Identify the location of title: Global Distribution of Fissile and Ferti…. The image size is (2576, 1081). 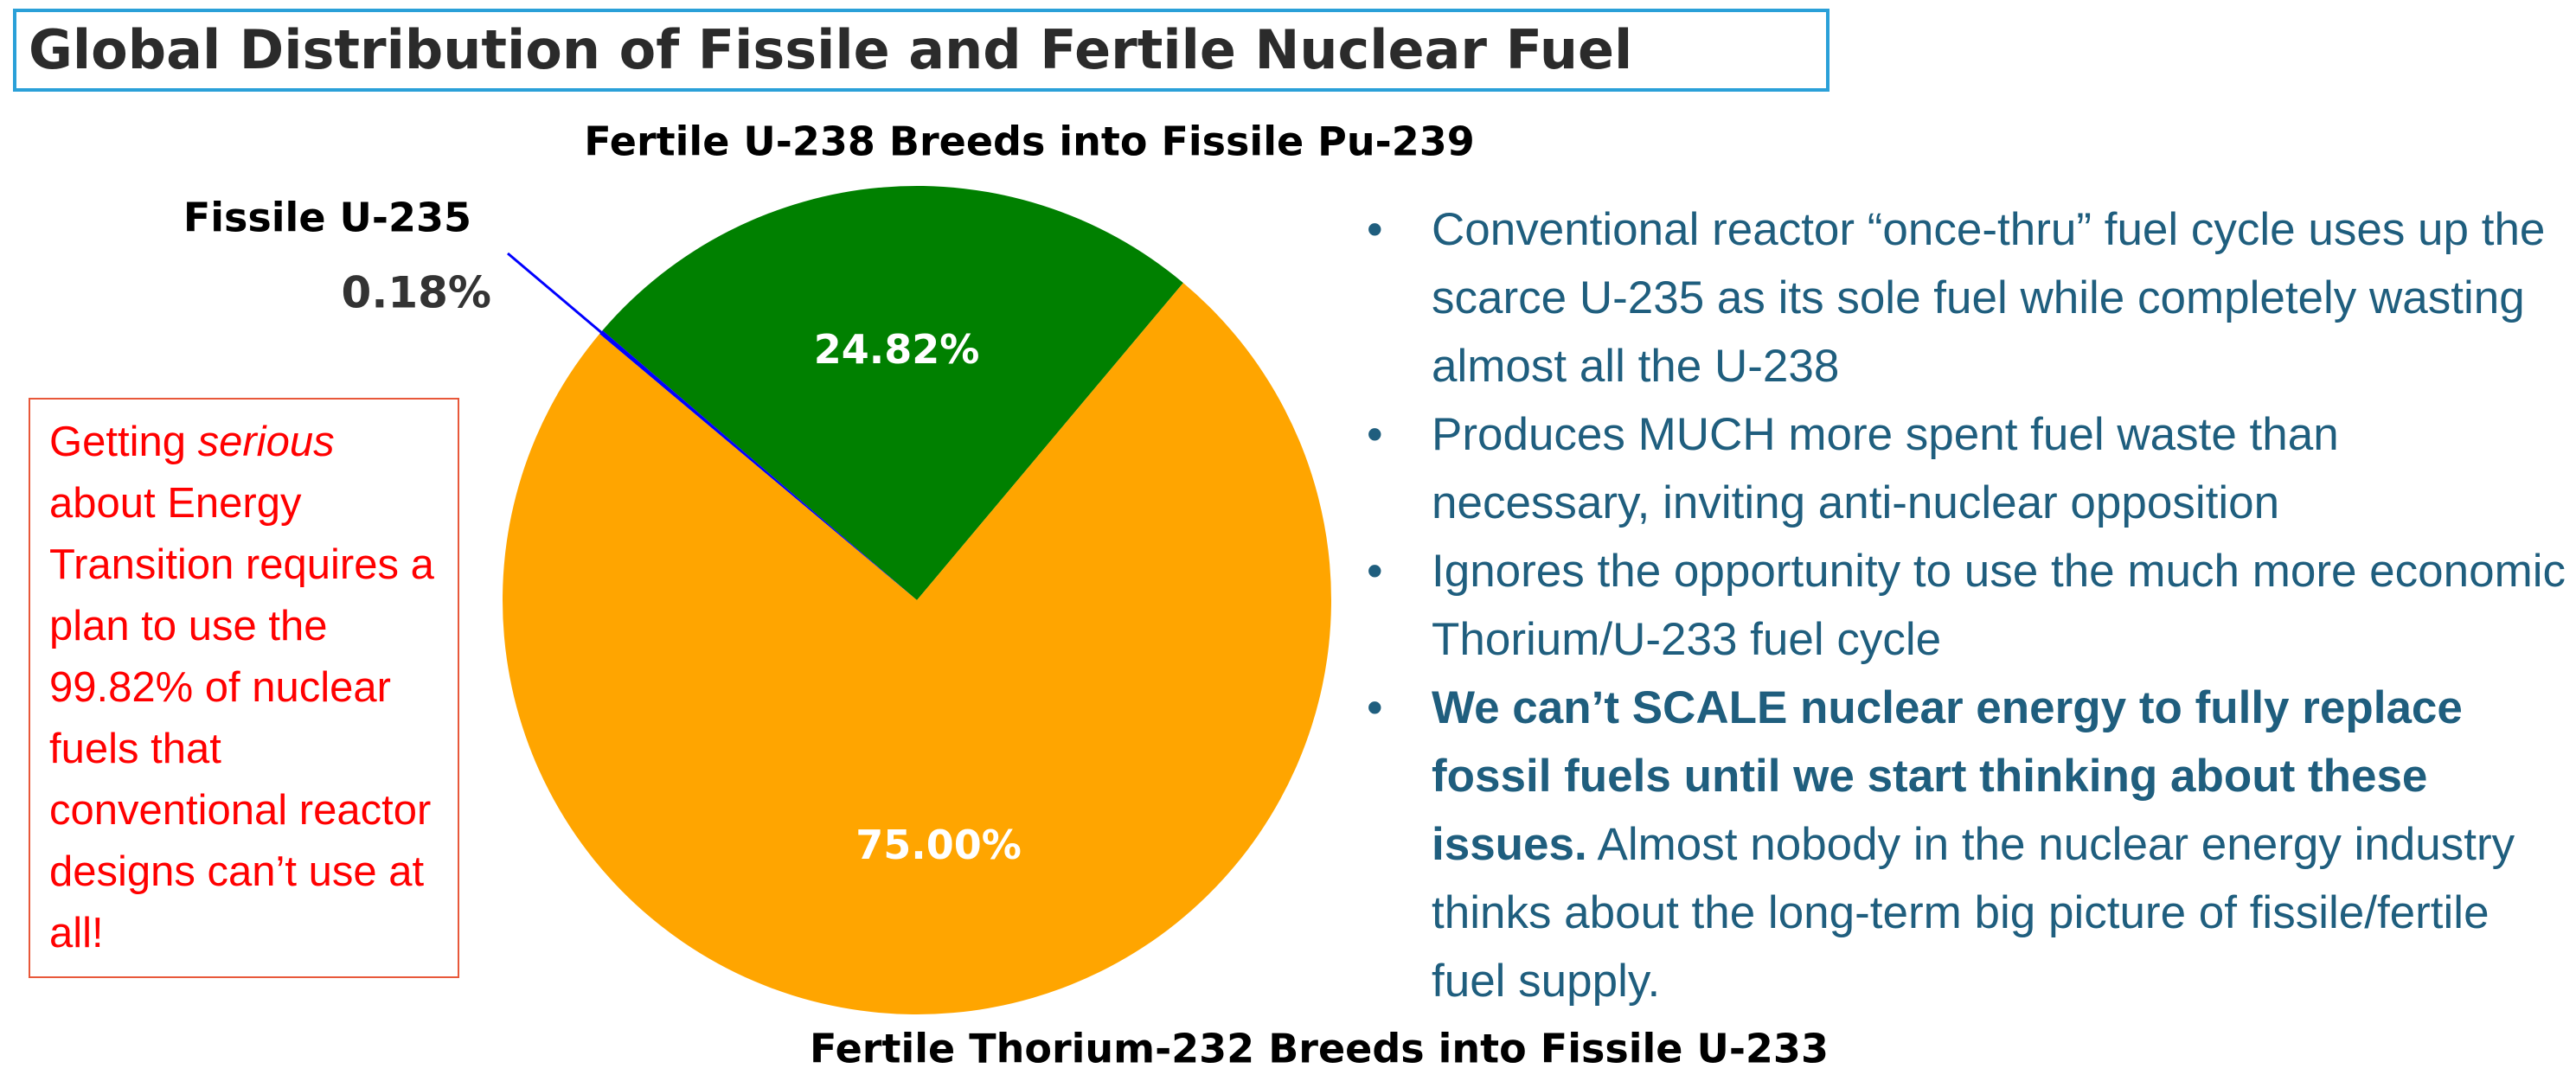
(921, 51).